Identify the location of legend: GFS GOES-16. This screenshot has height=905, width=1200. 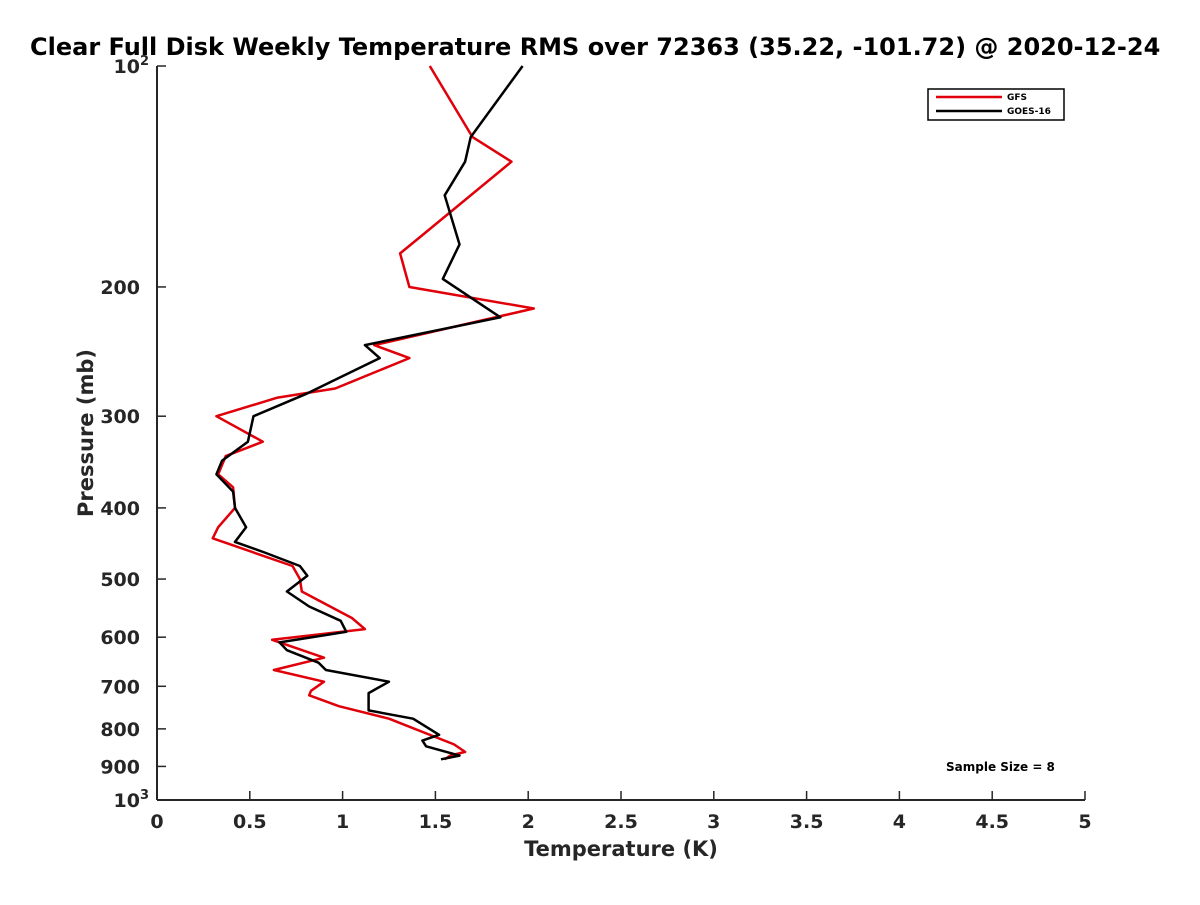
(996, 104).